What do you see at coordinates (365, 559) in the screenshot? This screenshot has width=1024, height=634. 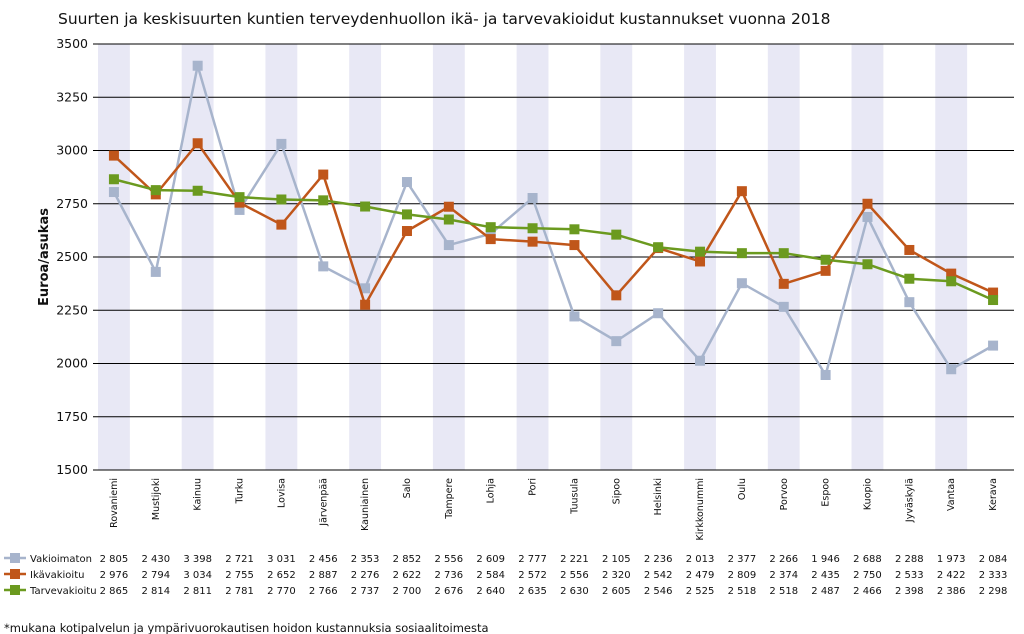 I see `table-cell: 2 353` at bounding box center [365, 559].